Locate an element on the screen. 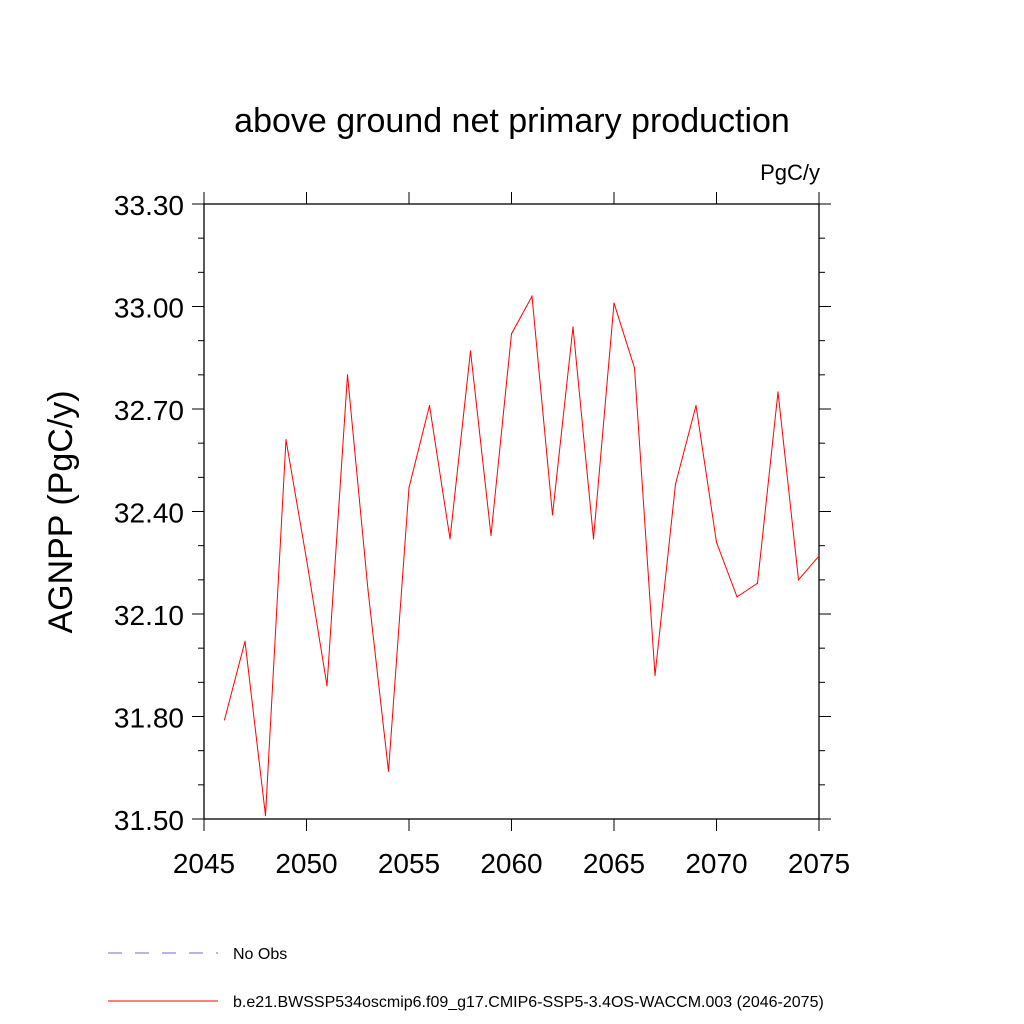  x-tick-label: 2055 is located at coordinates (409, 863).